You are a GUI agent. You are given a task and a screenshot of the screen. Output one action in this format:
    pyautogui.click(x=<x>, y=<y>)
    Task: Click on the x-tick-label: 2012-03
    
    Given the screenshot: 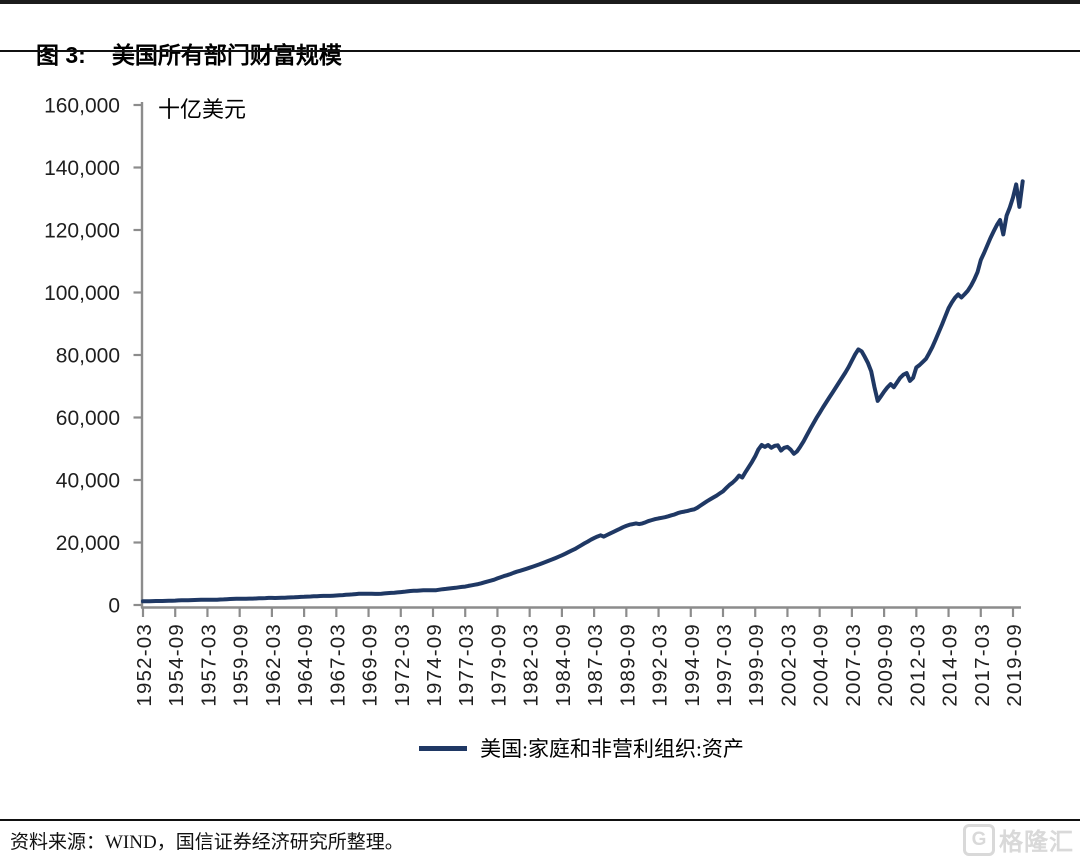 What is the action you would take?
    pyautogui.click(x=917, y=665)
    